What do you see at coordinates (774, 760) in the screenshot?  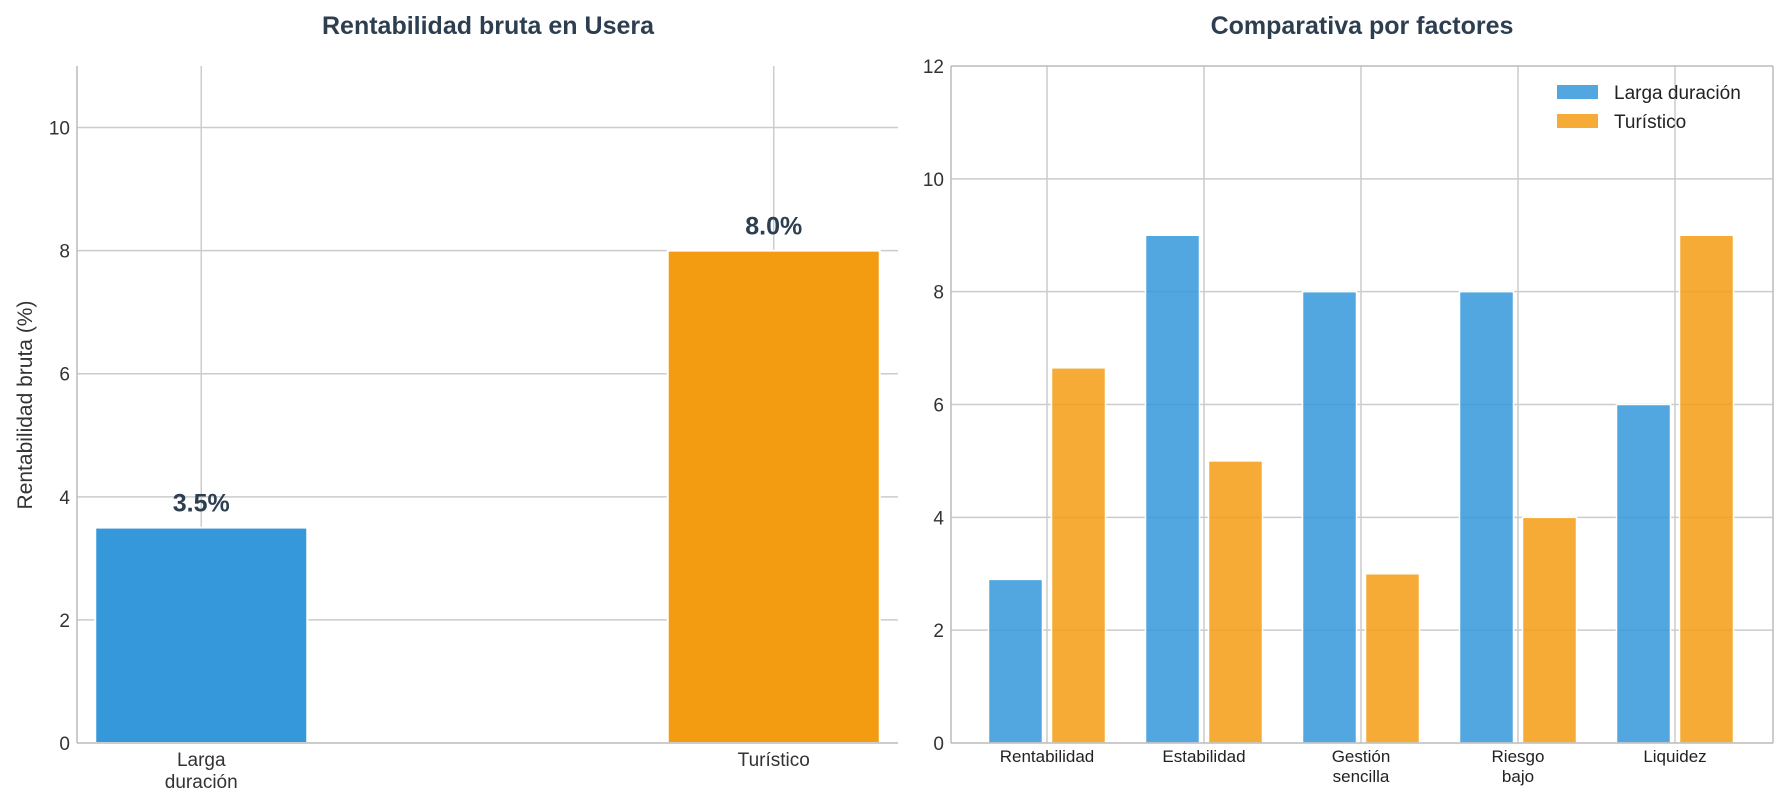 I see `x-tick-label-turistico: Turístico` at bounding box center [774, 760].